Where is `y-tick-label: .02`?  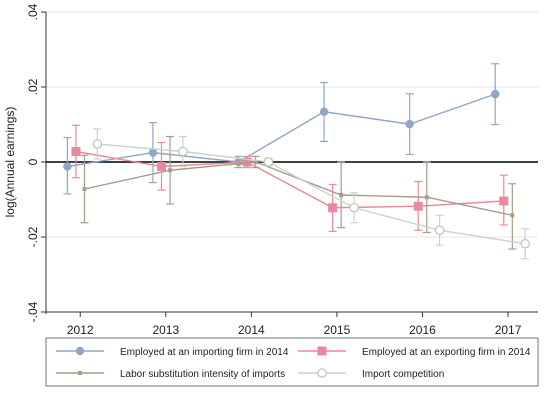 y-tick-label: .02 is located at coordinates (33, 86).